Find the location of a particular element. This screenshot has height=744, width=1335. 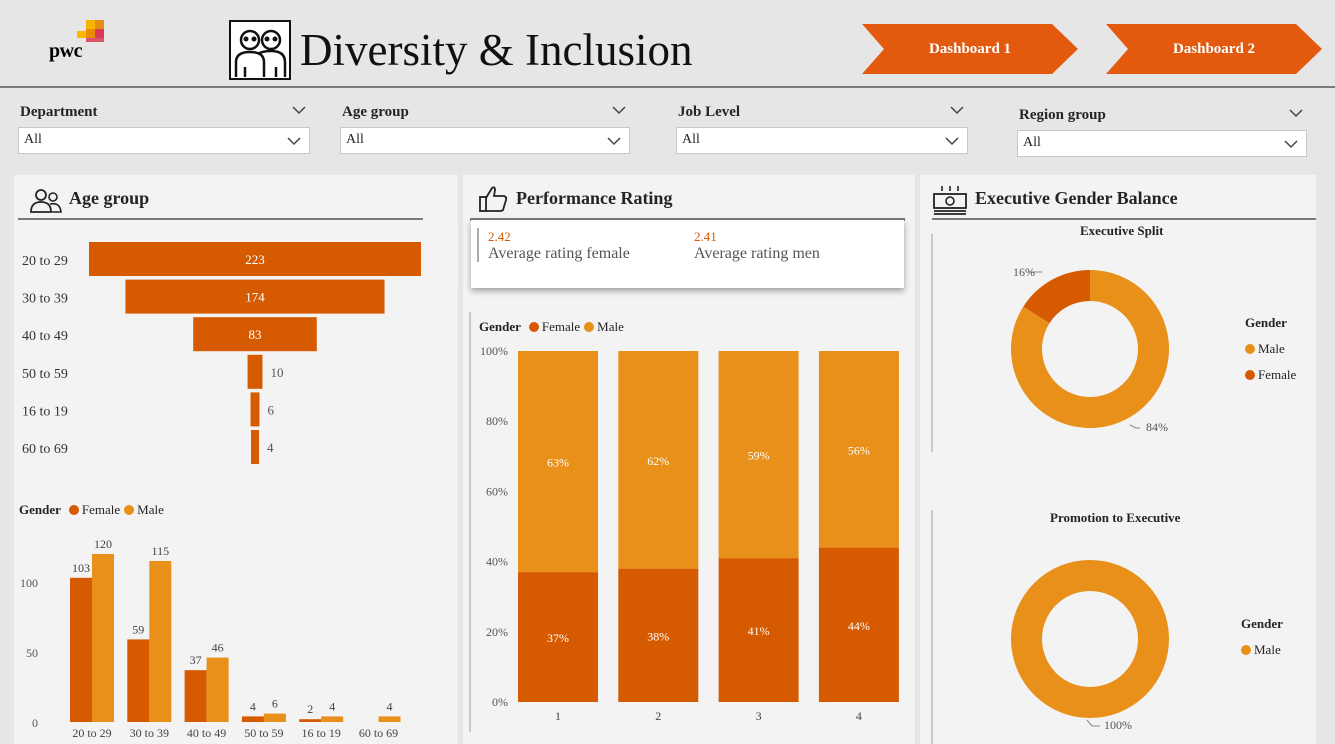

age-group-slicer-label: Age group is located at coordinates (375, 112).